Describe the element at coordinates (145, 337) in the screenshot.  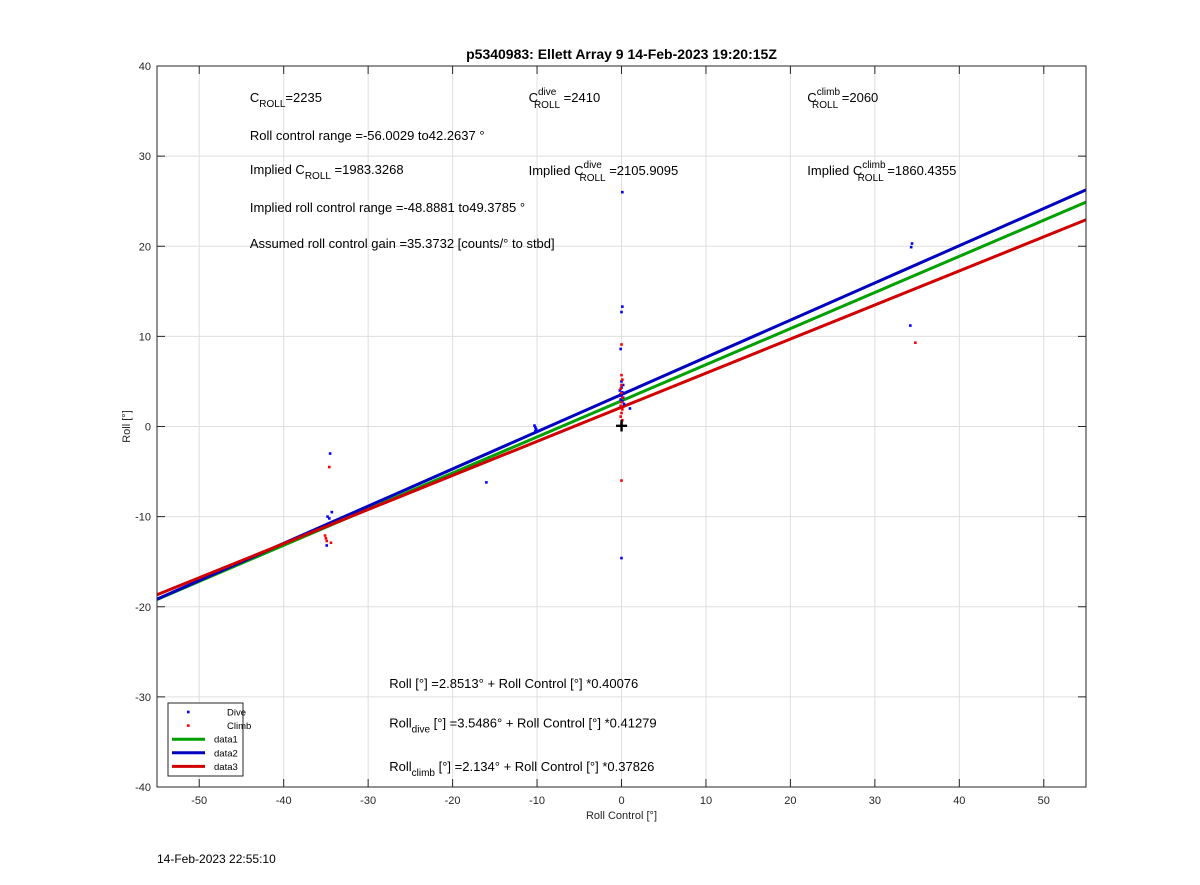
I see `y-tick-label: 10` at that location.